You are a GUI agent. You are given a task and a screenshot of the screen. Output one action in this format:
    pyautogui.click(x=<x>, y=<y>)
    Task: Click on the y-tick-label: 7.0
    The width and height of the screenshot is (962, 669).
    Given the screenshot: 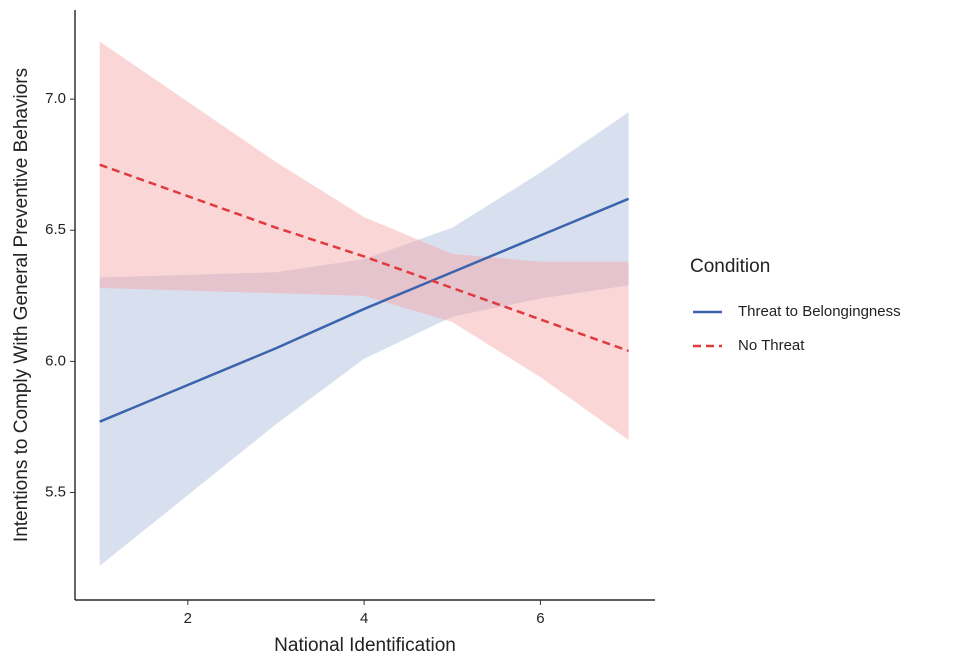 What is the action you would take?
    pyautogui.click(x=55, y=98)
    